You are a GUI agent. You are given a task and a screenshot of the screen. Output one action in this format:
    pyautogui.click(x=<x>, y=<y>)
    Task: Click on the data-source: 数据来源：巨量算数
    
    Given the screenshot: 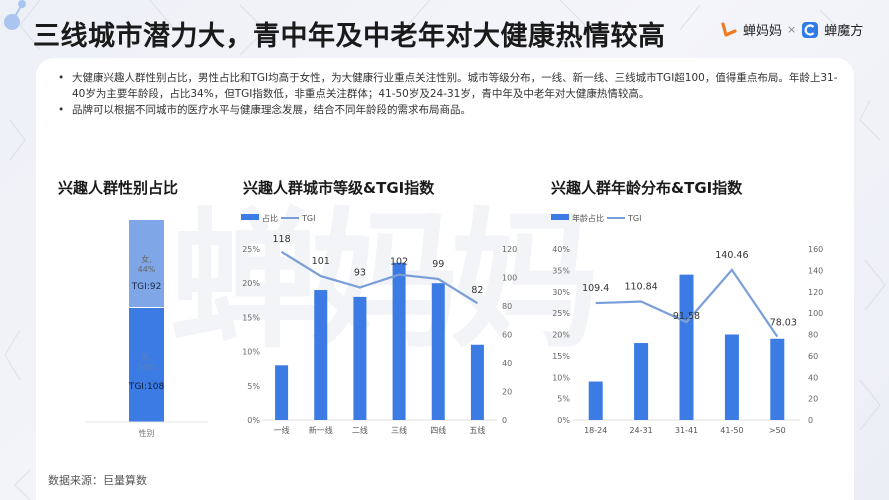 What is the action you would take?
    pyautogui.click(x=97, y=480)
    